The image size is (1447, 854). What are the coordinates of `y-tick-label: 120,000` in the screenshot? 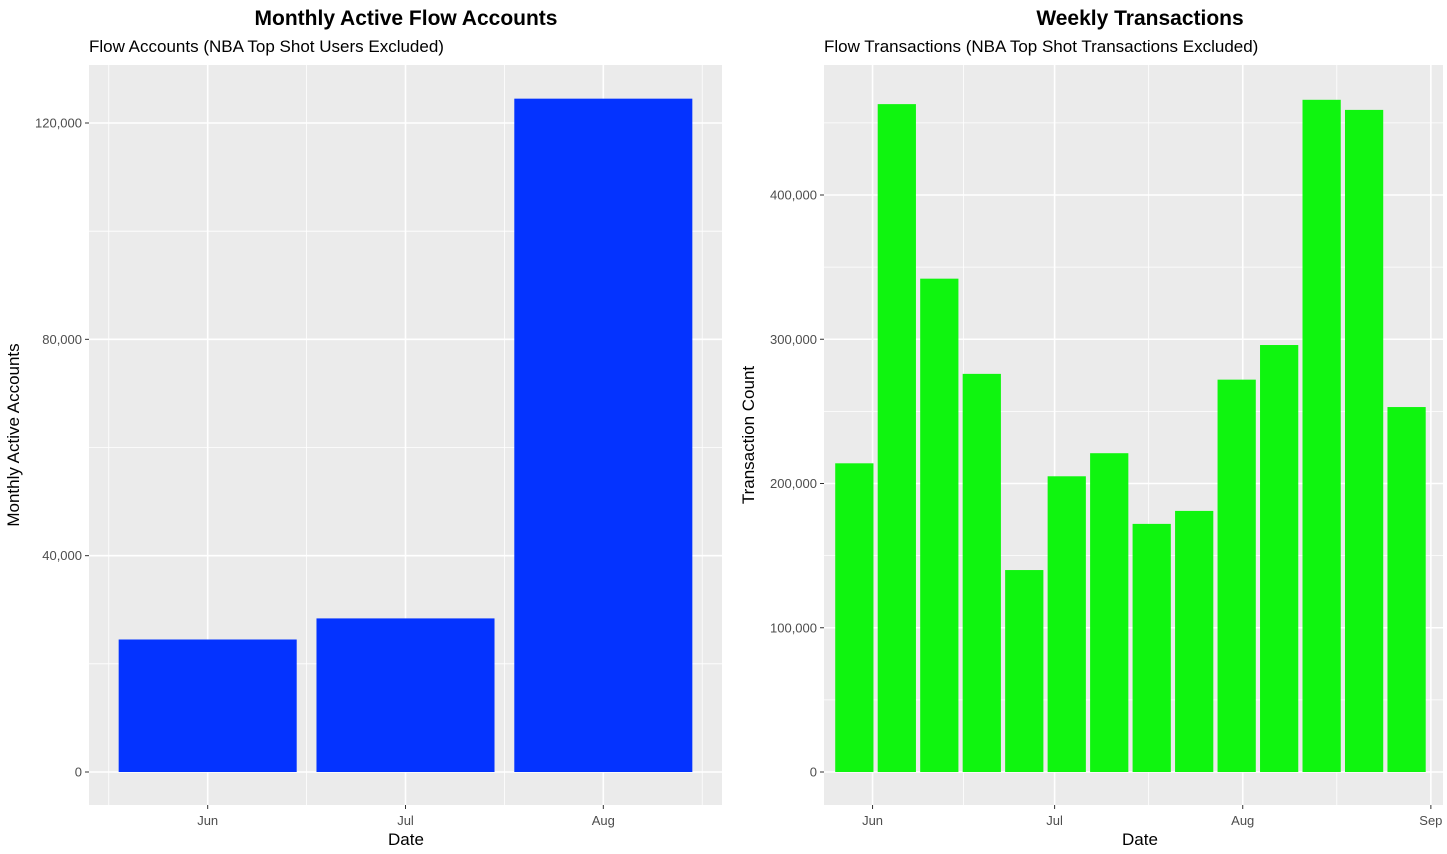 It's located at (58, 123).